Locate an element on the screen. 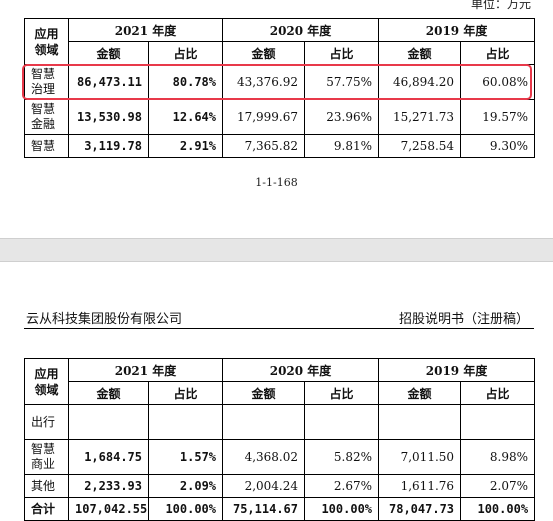  amount-2021: 86,473.11 is located at coordinates (108, 82).